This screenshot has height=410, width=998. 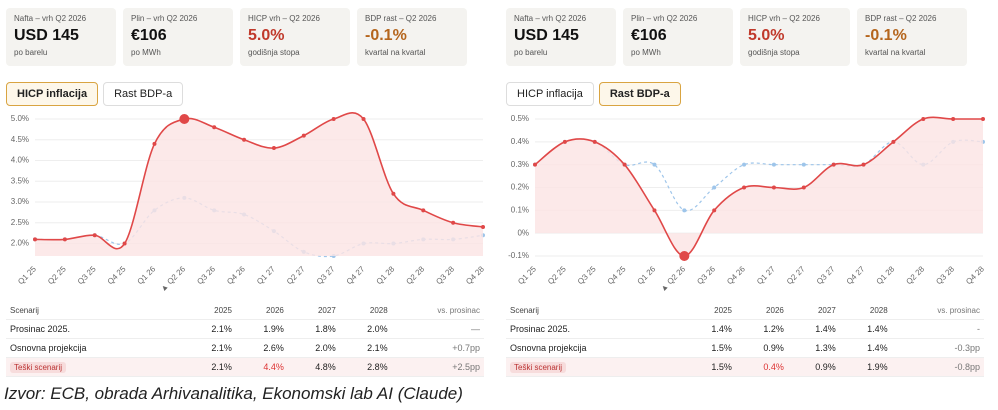 I want to click on kpi-note: po MWh, so click(x=146, y=52).